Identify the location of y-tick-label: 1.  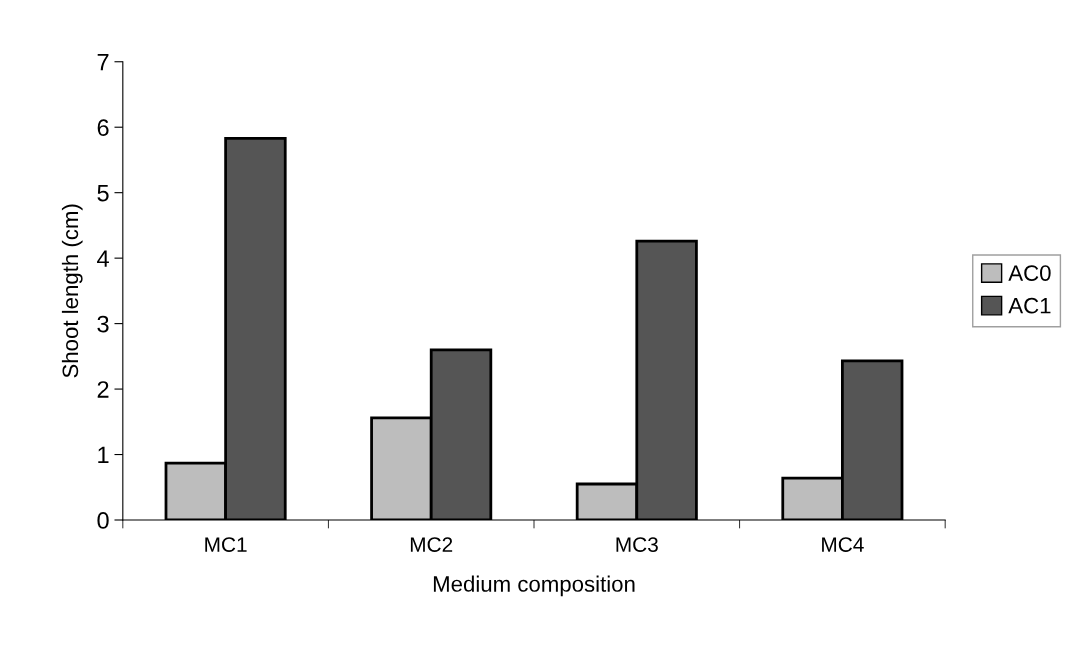
(103, 455).